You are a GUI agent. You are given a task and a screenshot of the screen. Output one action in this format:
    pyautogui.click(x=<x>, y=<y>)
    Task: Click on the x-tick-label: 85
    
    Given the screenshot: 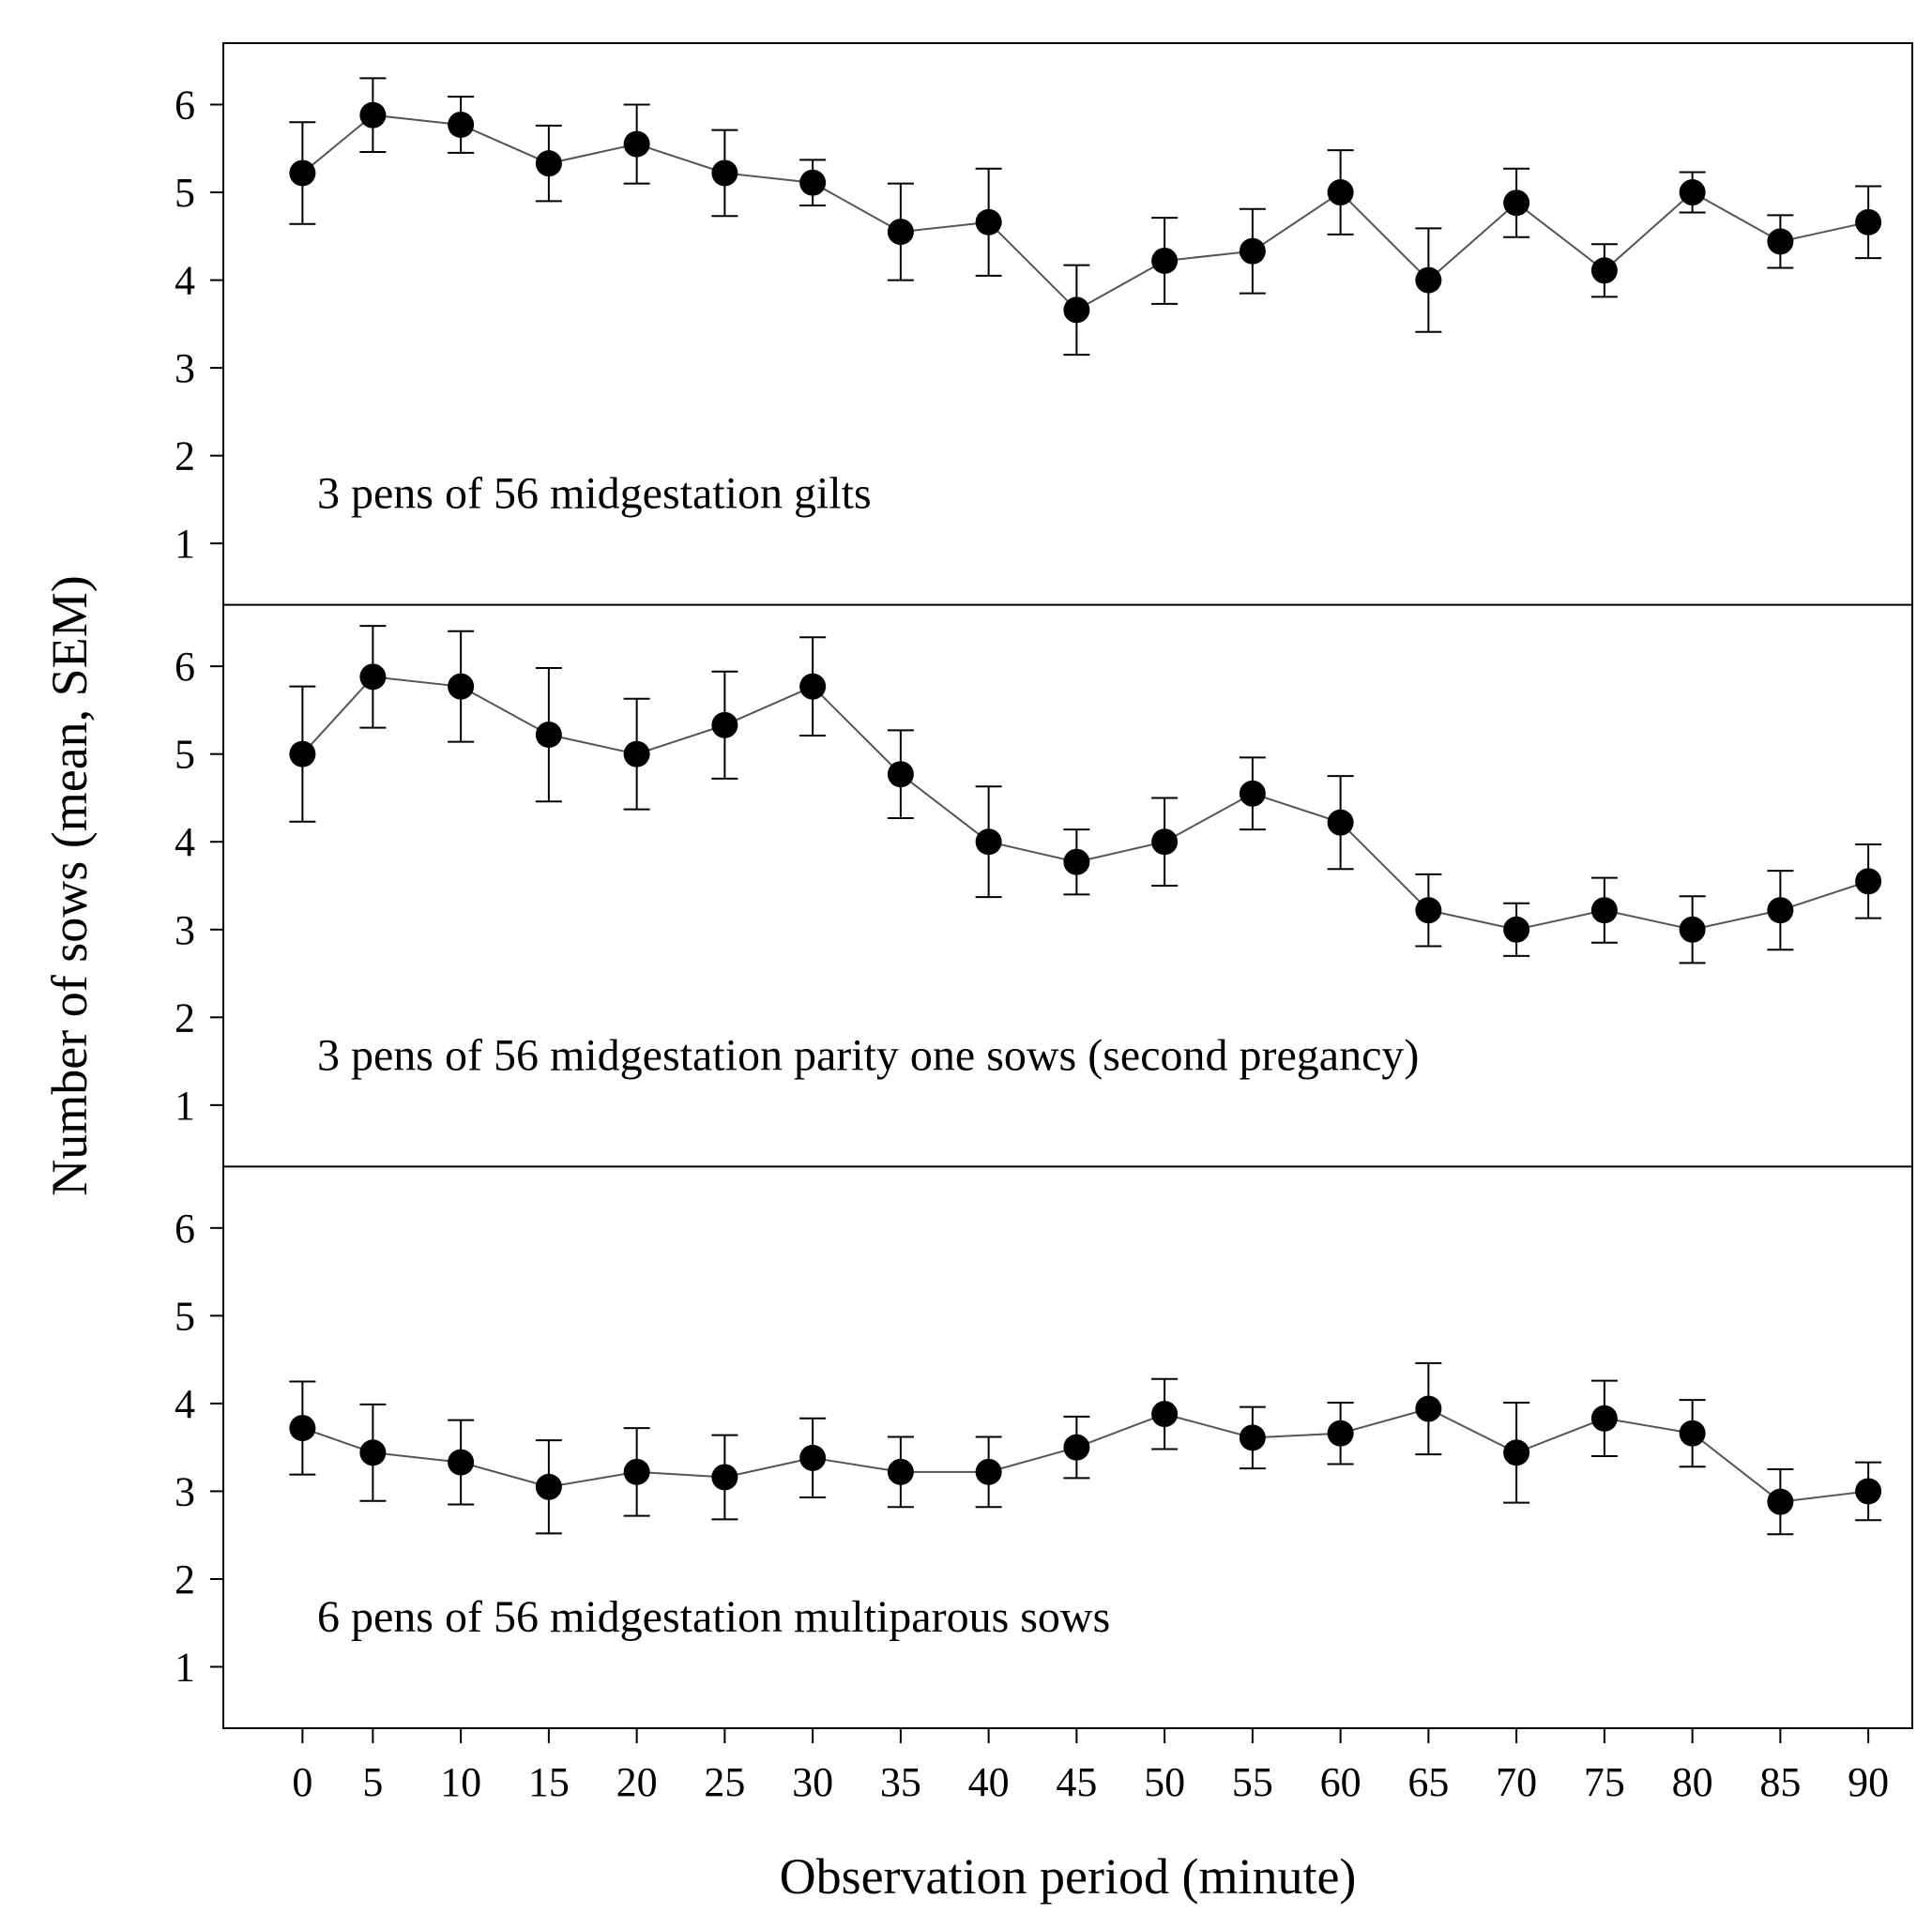 What is the action you would take?
    pyautogui.click(x=1780, y=1782)
    